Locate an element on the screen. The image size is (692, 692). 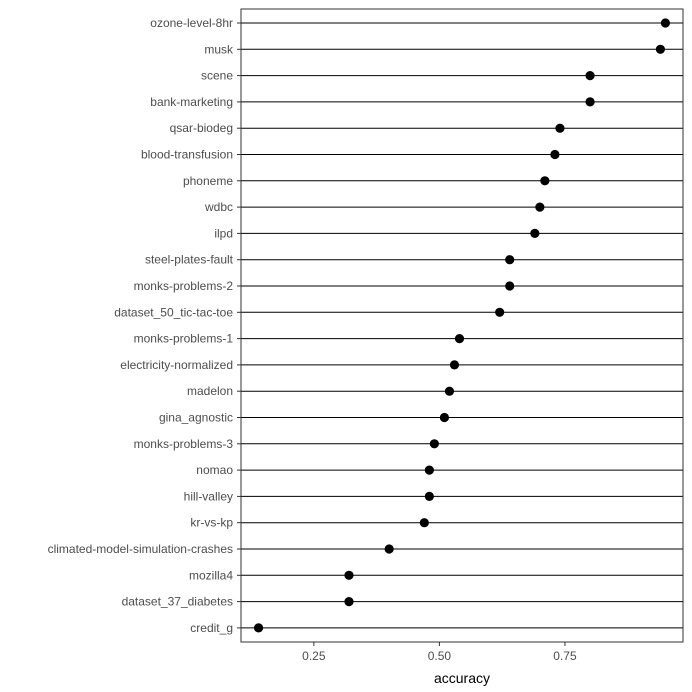
y-tick-label: credit_g is located at coordinates (211, 628).